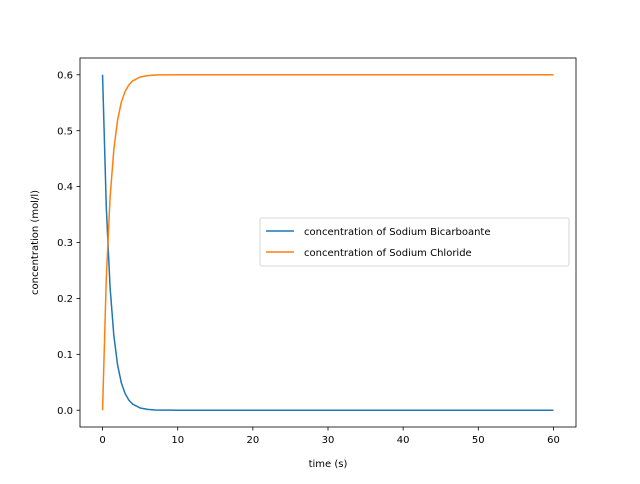 This screenshot has width=640, height=484. Describe the element at coordinates (65, 131) in the screenshot. I see `y-tick-label: 0.5` at that location.